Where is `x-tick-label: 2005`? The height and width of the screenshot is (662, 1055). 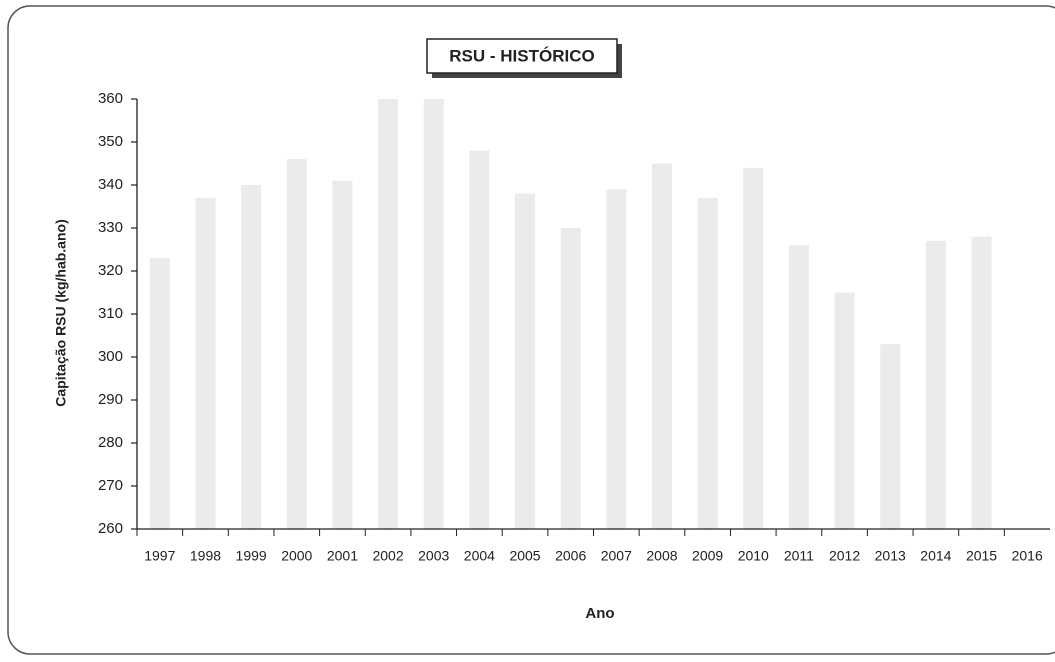 x-tick-label: 2005 is located at coordinates (524, 556).